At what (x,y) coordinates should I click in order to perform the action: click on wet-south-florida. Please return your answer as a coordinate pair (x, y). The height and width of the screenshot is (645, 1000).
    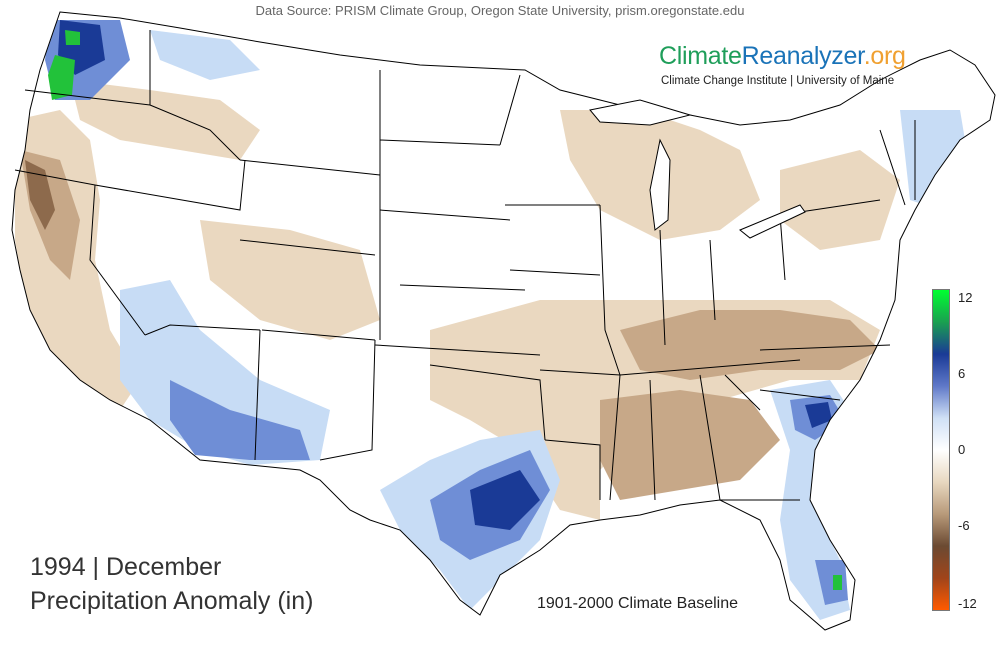
    Looking at the image, I should click on (831, 582).